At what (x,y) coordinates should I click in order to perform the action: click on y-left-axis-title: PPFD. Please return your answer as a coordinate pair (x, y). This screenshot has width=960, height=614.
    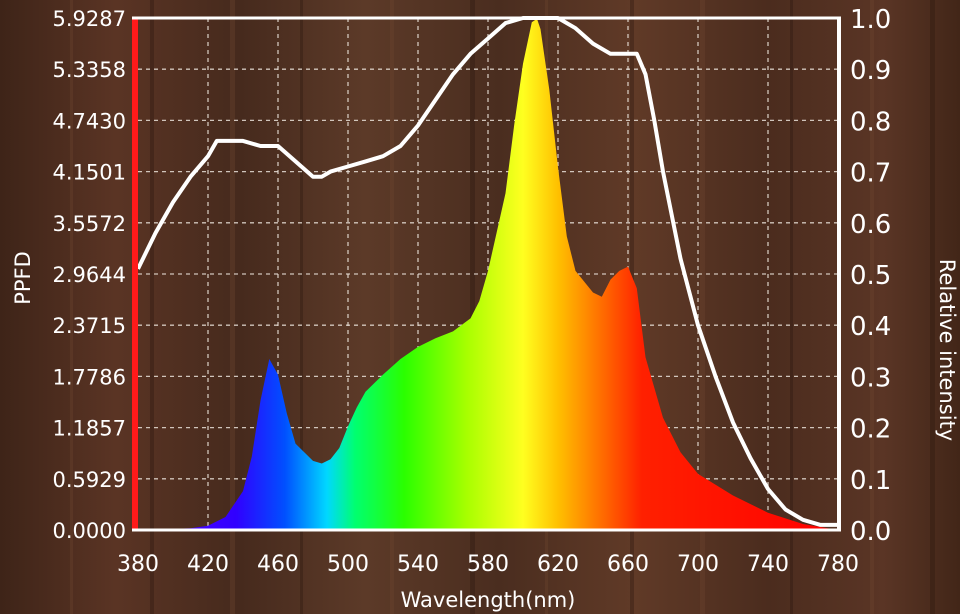
    Looking at the image, I should click on (23, 278).